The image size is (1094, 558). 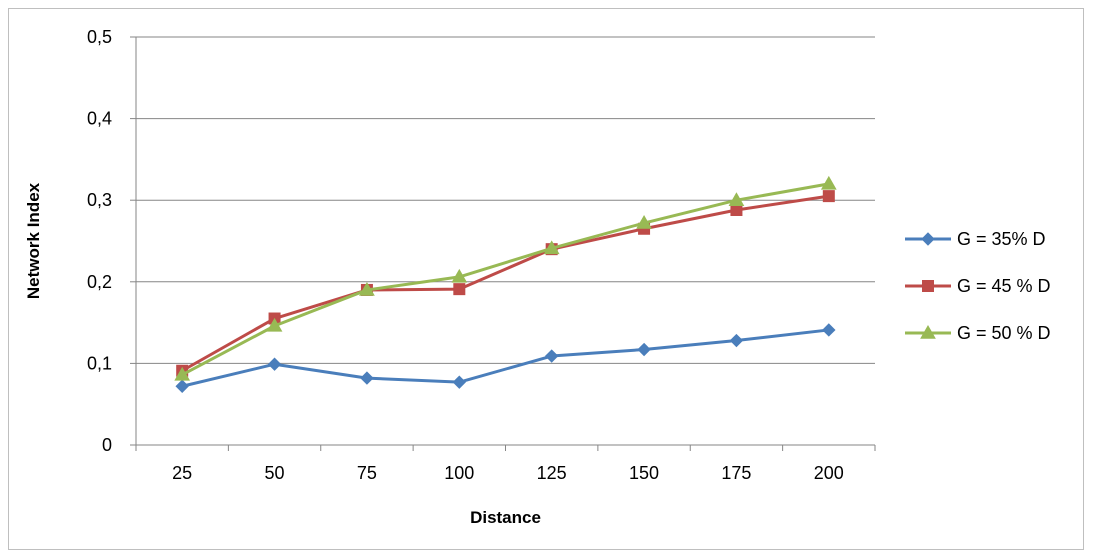 I want to click on legend-label: G = 35% D, so click(x=1001, y=239).